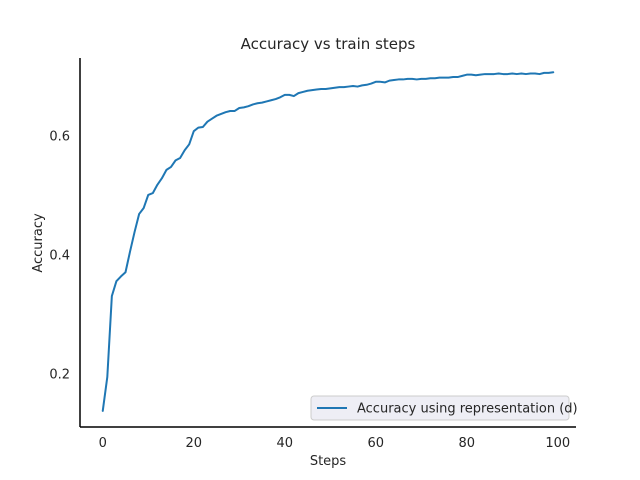  Describe the element at coordinates (193, 443) in the screenshot. I see `x-tick-label: 20` at that location.